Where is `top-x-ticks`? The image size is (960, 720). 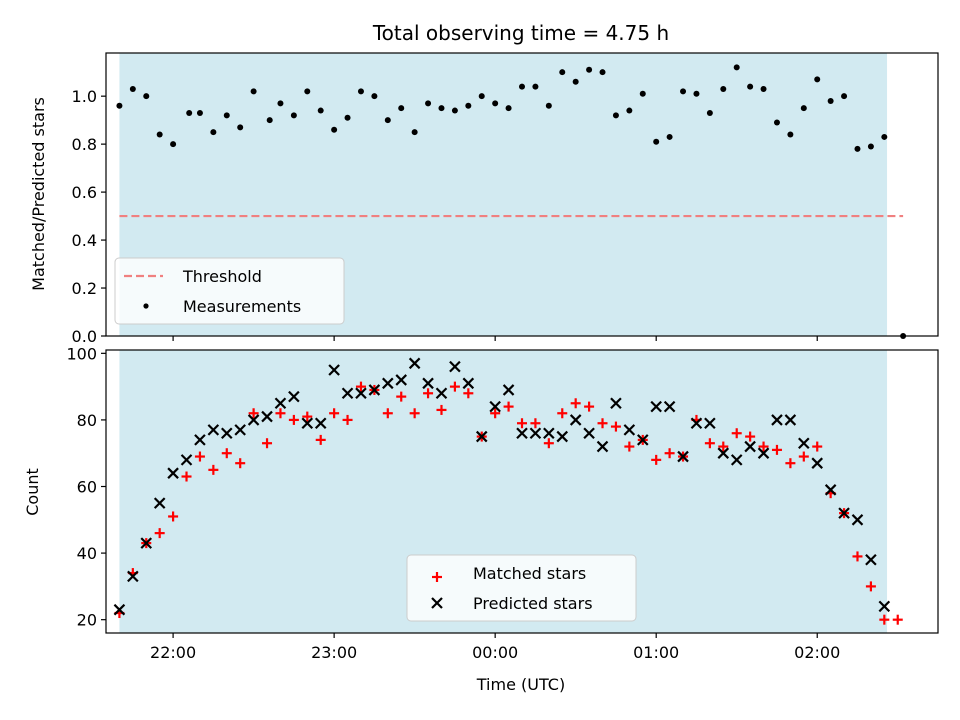
top-x-ticks is located at coordinates (495, 338).